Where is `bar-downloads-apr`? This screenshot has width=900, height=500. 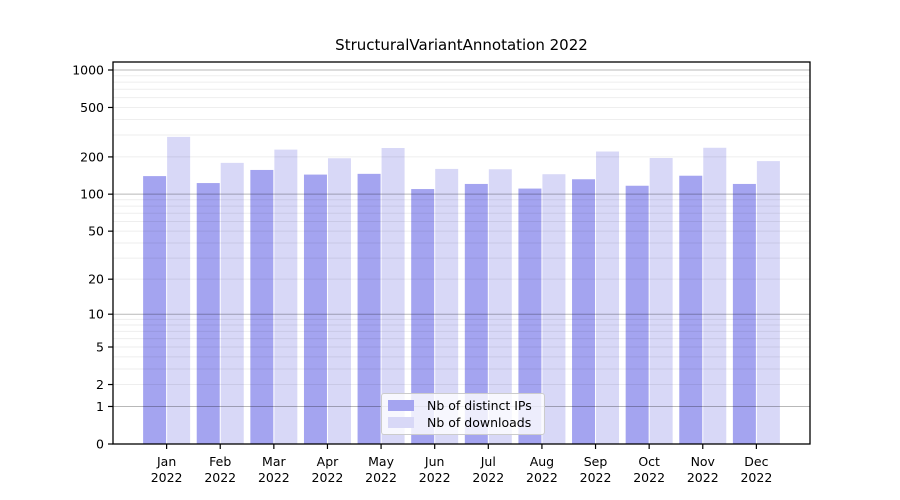
bar-downloads-apr is located at coordinates (339, 301).